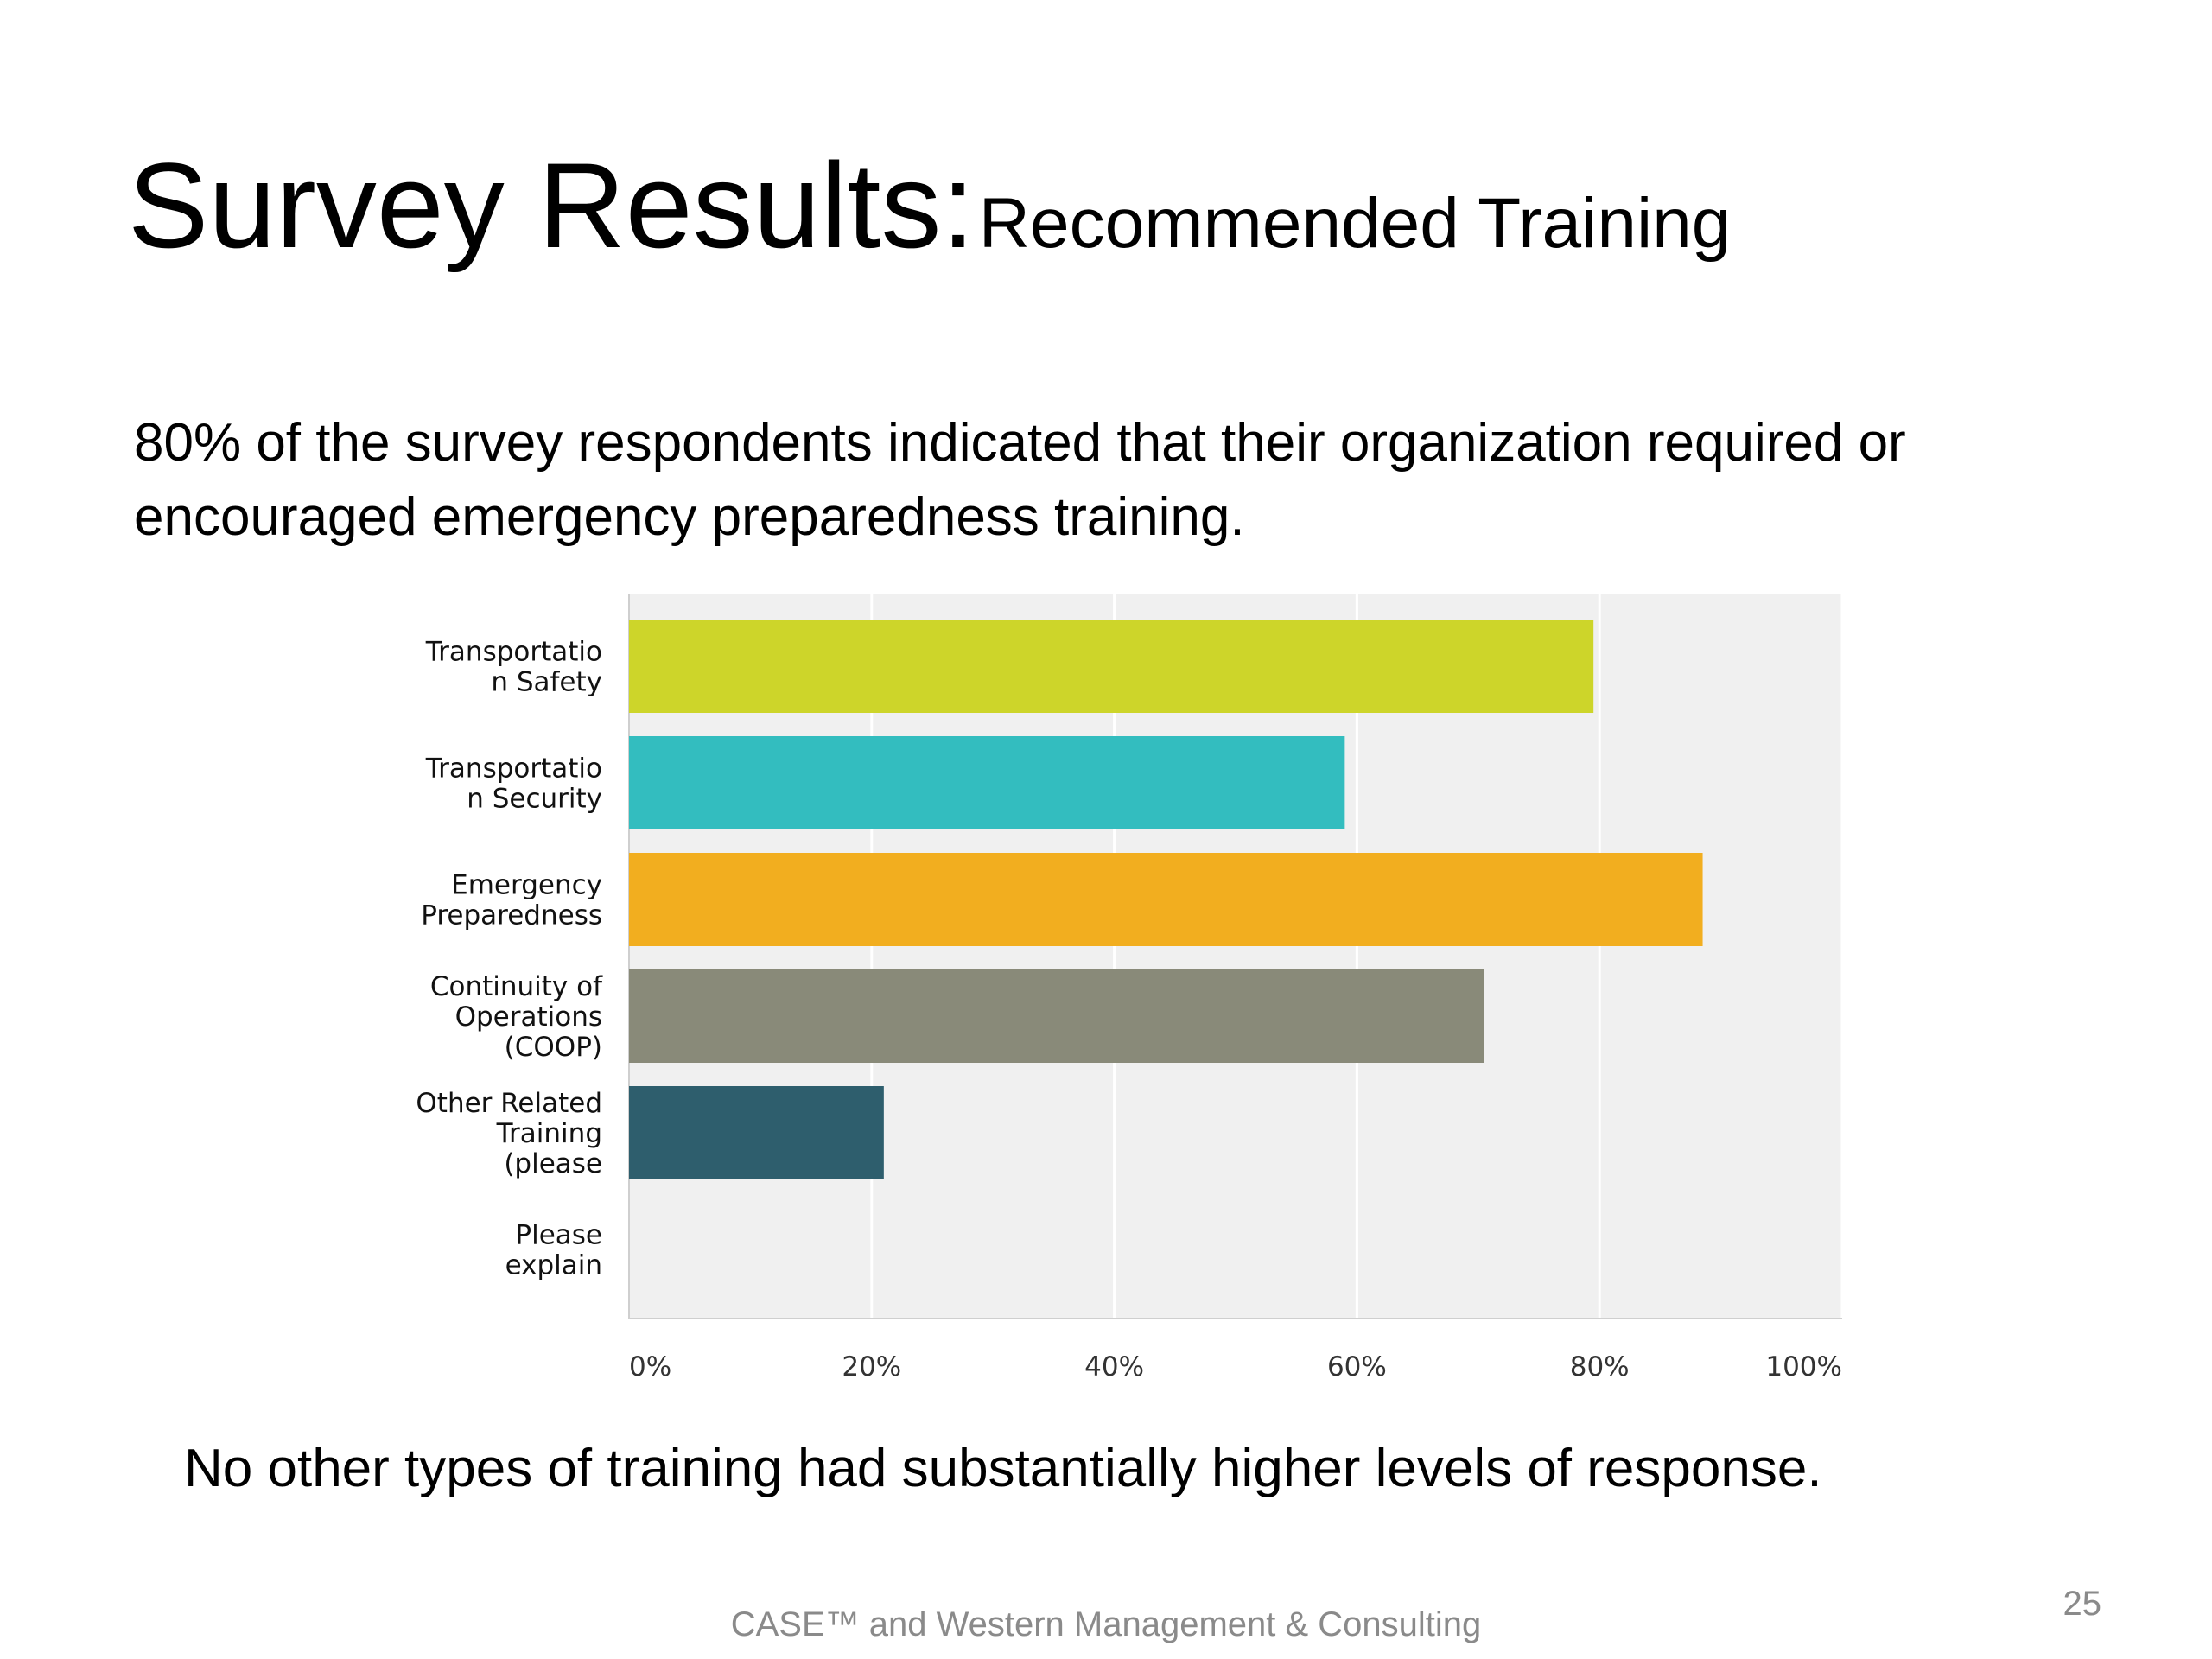  Describe the element at coordinates (528, 1017) in the screenshot. I see `category-label: Operations` at that location.